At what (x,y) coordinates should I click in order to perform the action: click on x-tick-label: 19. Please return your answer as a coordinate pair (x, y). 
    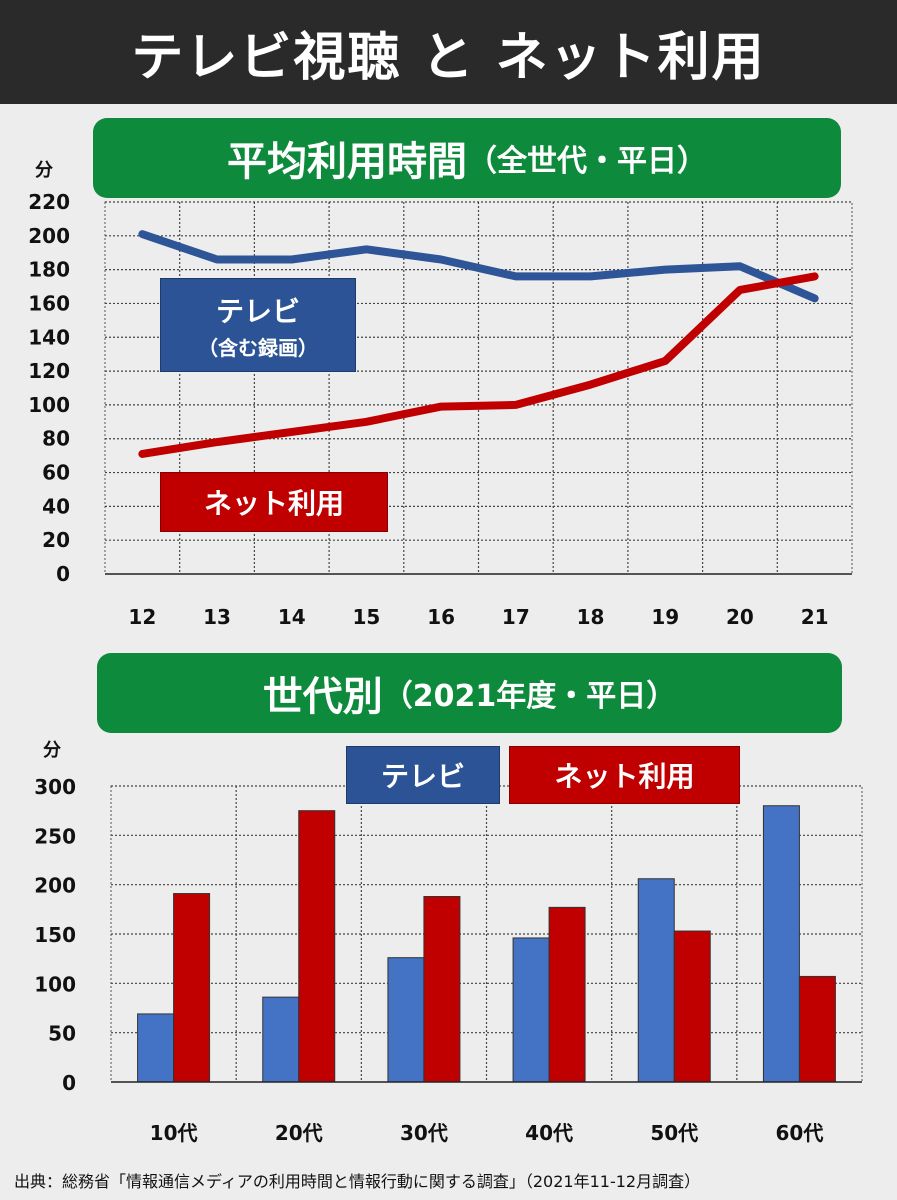
    Looking at the image, I should click on (665, 617).